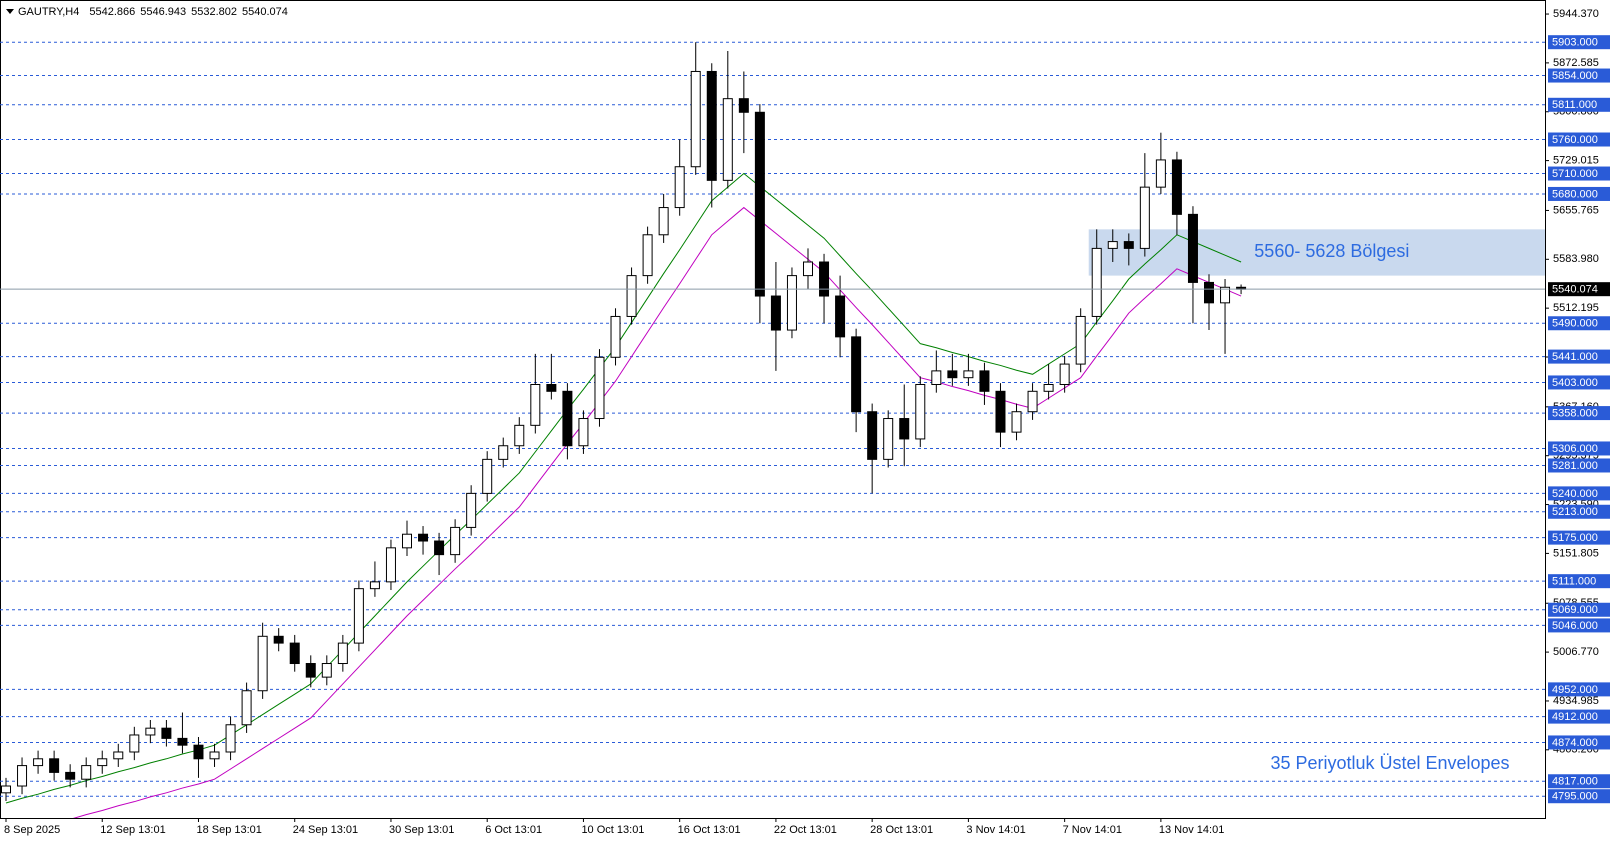 This screenshot has width=1614, height=845. What do you see at coordinates (1575, 324) in the screenshot?
I see `level-label: 5490.000` at bounding box center [1575, 324].